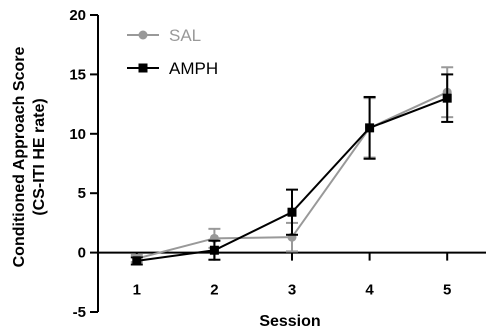  Describe the element at coordinates (193, 68) in the screenshot. I see `legend-label-amph: AMPH` at that location.